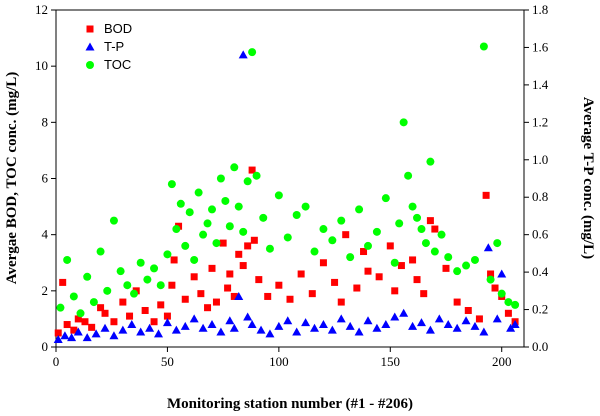  I want to click on legend-item: TOC, so click(108, 64).